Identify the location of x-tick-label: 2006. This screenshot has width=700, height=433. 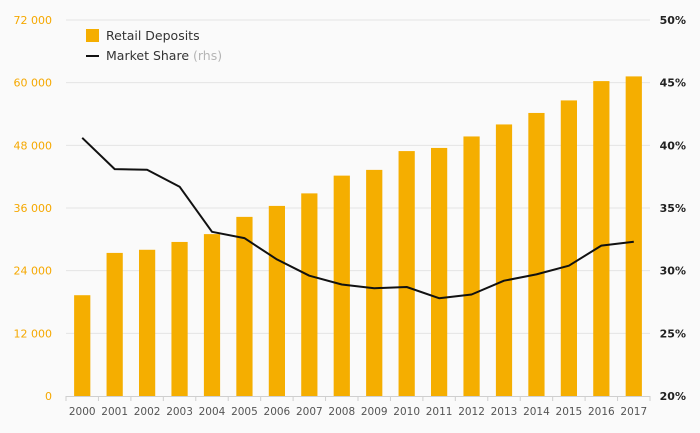
(277, 412).